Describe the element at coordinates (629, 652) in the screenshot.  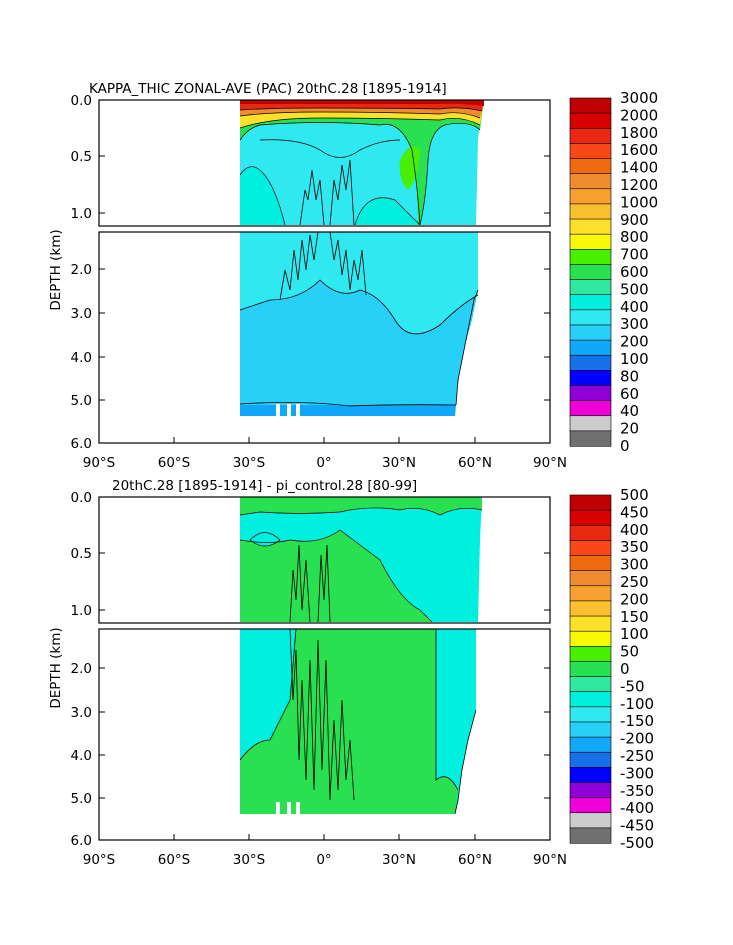
I see `colorbar-level-label: 50` at that location.